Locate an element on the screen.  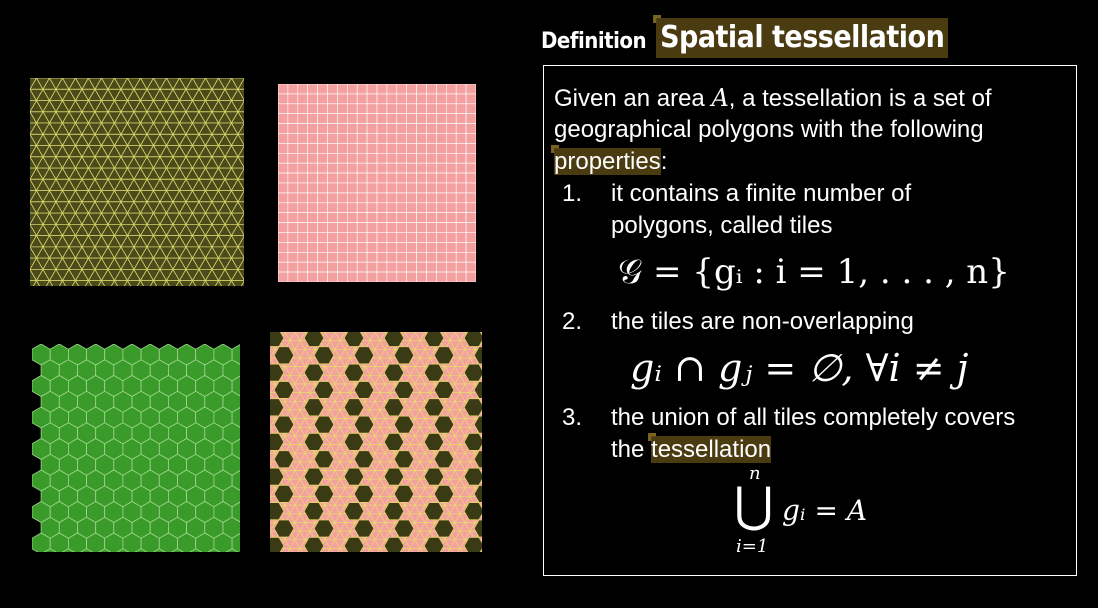
tessellation-highlight: tessellation is located at coordinates (710, 448).